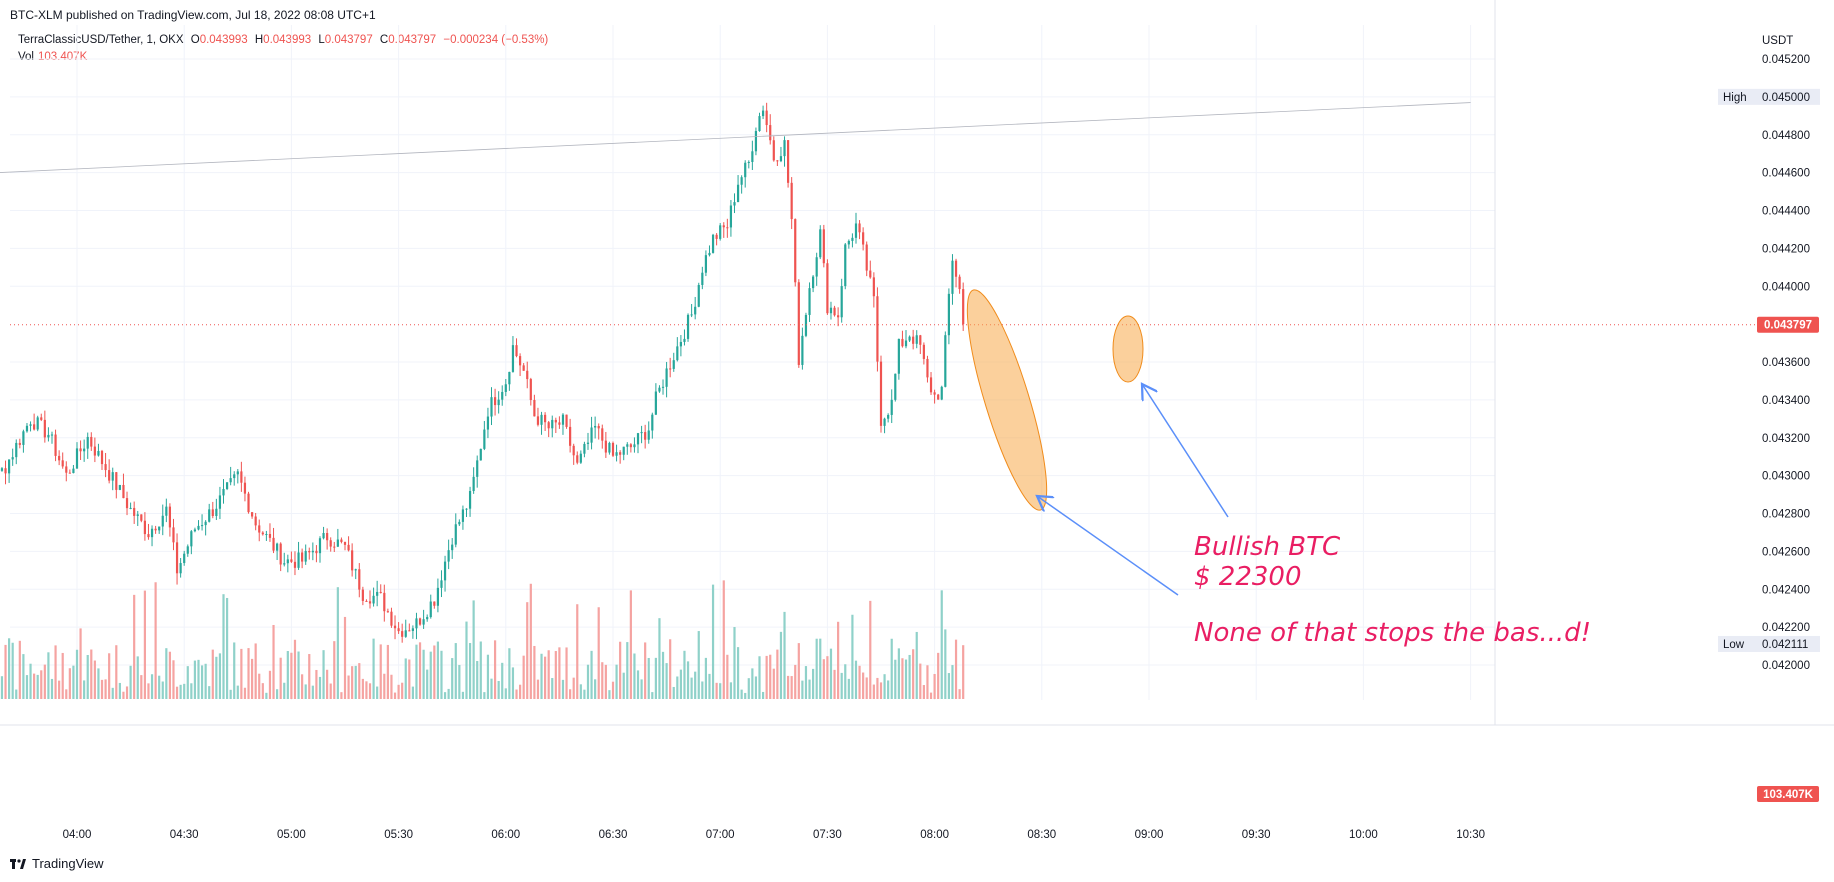  What do you see at coordinates (1786, 287) in the screenshot?
I see `y-tick-label: 0.044000` at bounding box center [1786, 287].